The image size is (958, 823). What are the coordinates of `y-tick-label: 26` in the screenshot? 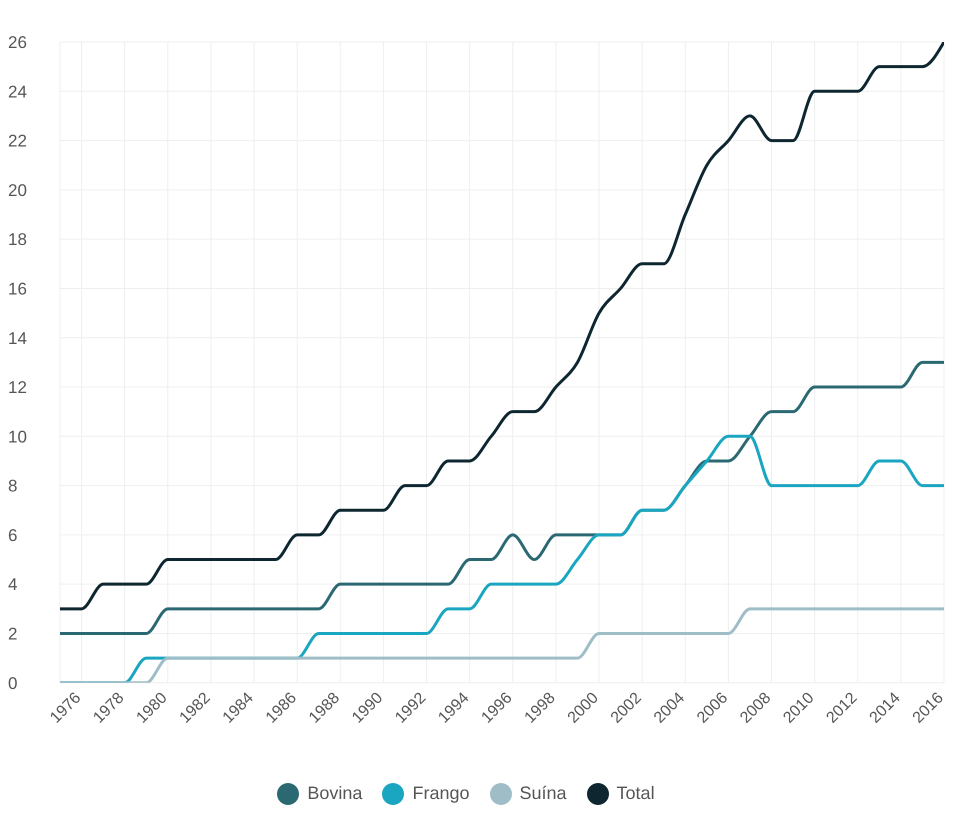 It's located at (17, 42).